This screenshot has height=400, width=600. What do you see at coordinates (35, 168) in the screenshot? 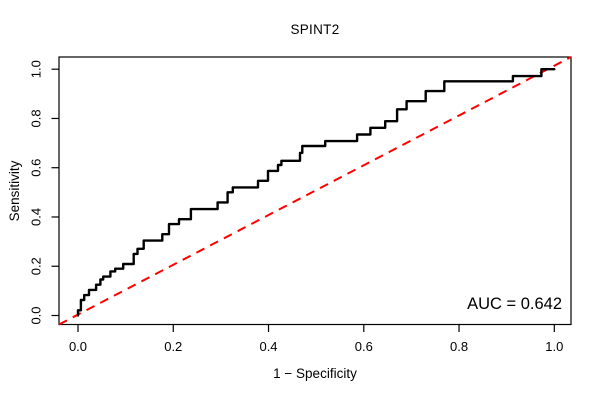
I see `y-tick-label: 0.6` at bounding box center [35, 168].